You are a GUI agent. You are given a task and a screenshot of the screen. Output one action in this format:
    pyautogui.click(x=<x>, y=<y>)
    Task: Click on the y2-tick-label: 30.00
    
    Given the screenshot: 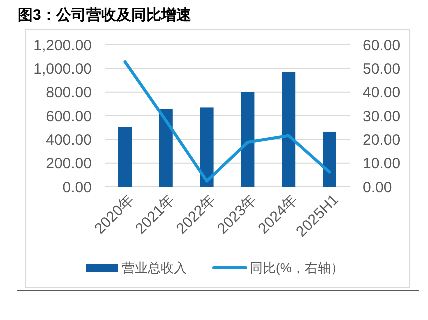 What is the action you would take?
    pyautogui.click(x=382, y=117)
    